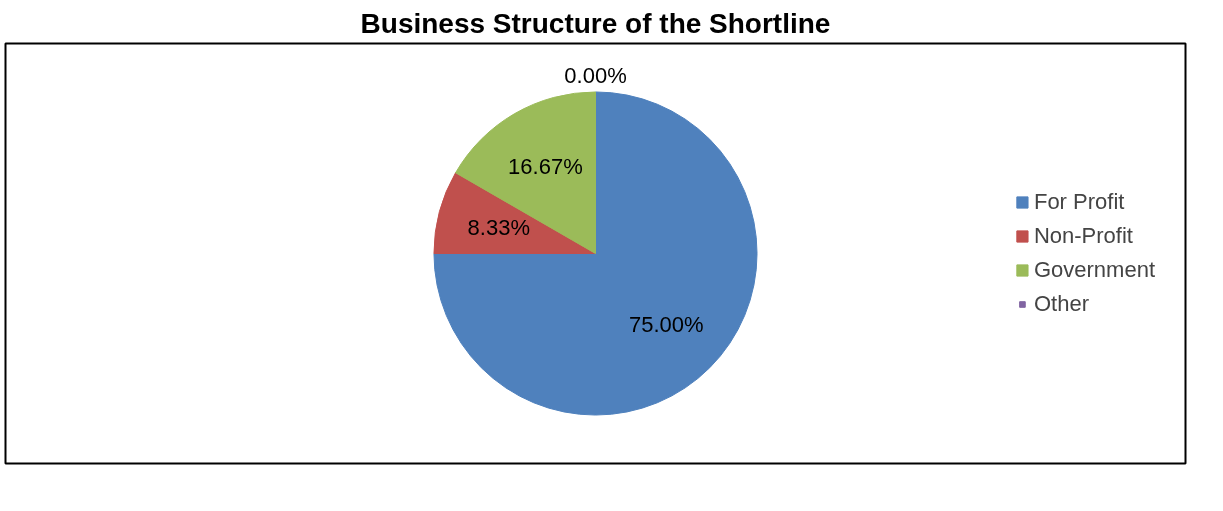  I want to click on data-label: 75.00%, so click(666, 324).